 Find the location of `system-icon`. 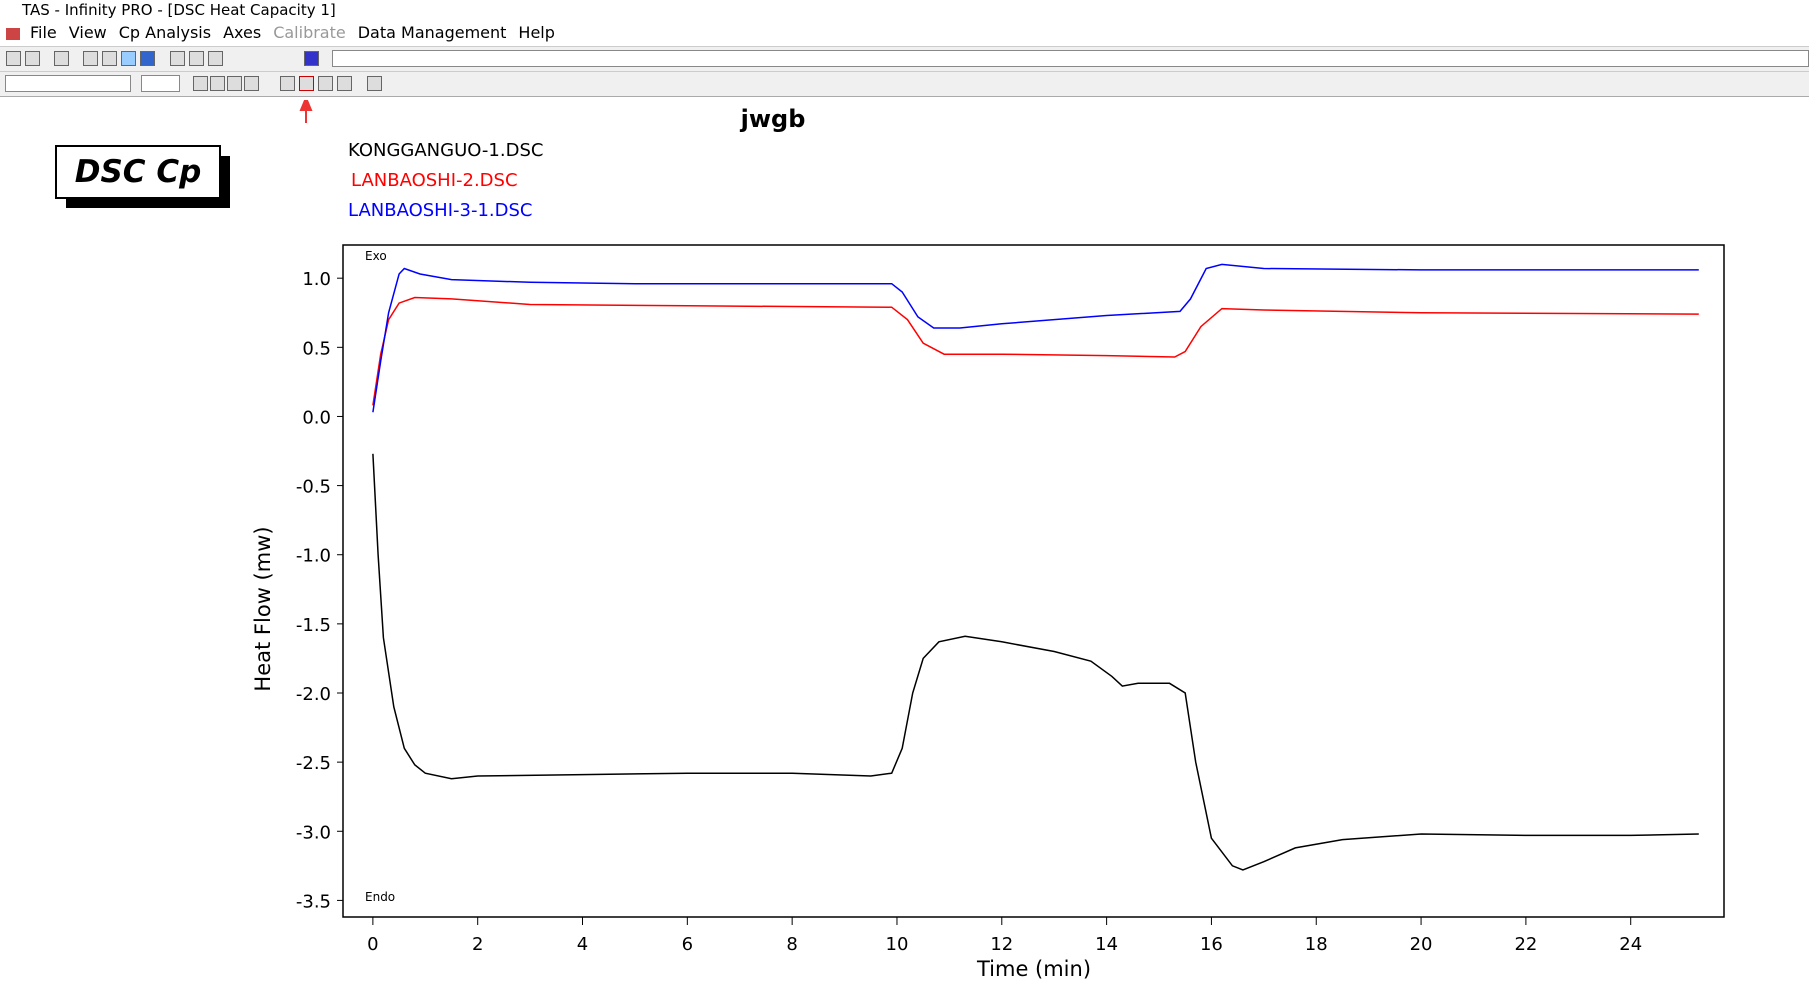

system-icon is located at coordinates (13, 33).